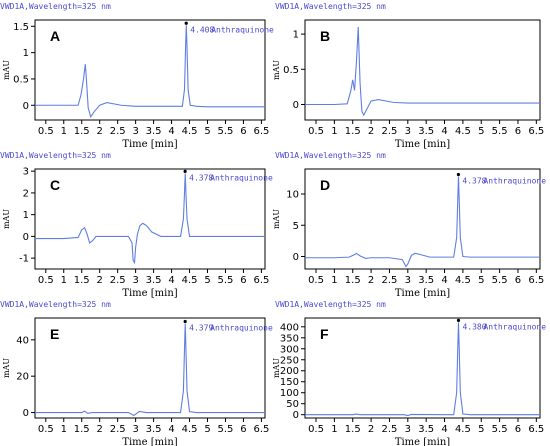 This screenshot has height=446, width=550. Describe the element at coordinates (289, 338) in the screenshot. I see `y-tick-label: 350` at that location.